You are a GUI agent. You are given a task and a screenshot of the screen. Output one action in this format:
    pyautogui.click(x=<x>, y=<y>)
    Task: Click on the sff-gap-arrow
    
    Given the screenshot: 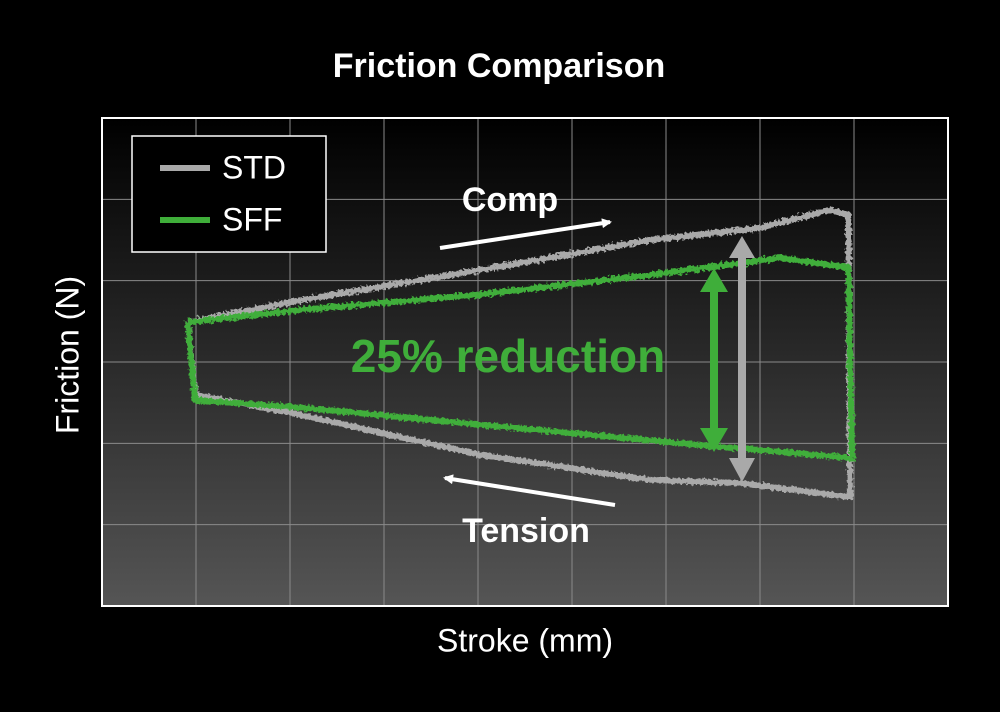 What is the action you would take?
    pyautogui.click(x=714, y=360)
    